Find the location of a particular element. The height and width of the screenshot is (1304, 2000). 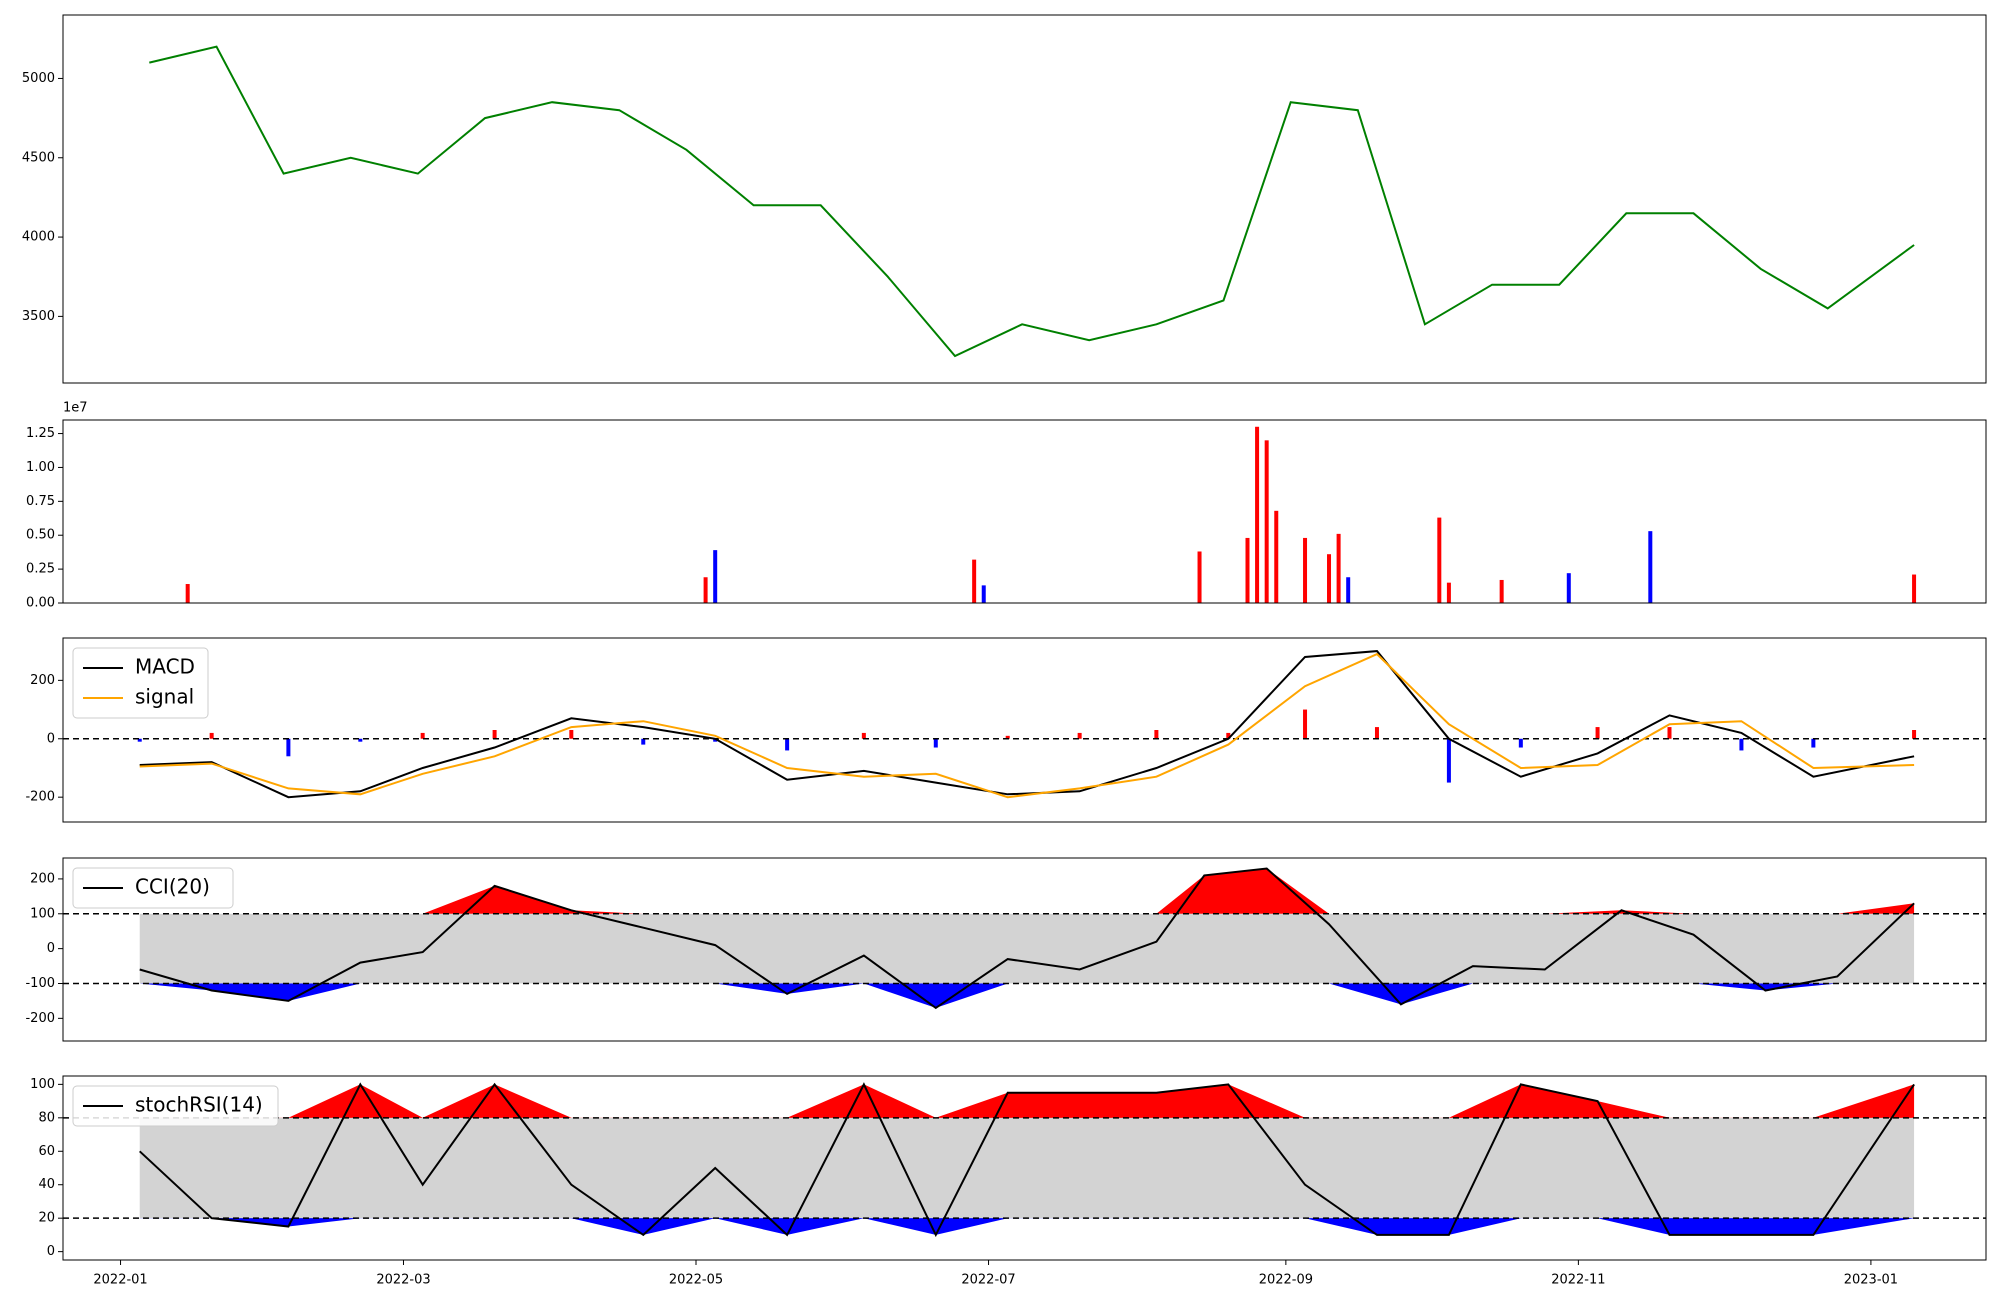

cci-oversold-fill is located at coordinates (1027, 995).